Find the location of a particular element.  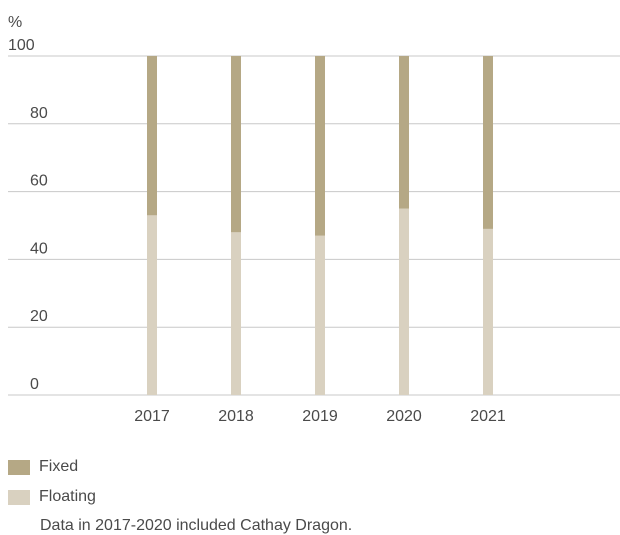

x-tick-label-2020: 2020 is located at coordinates (404, 416).